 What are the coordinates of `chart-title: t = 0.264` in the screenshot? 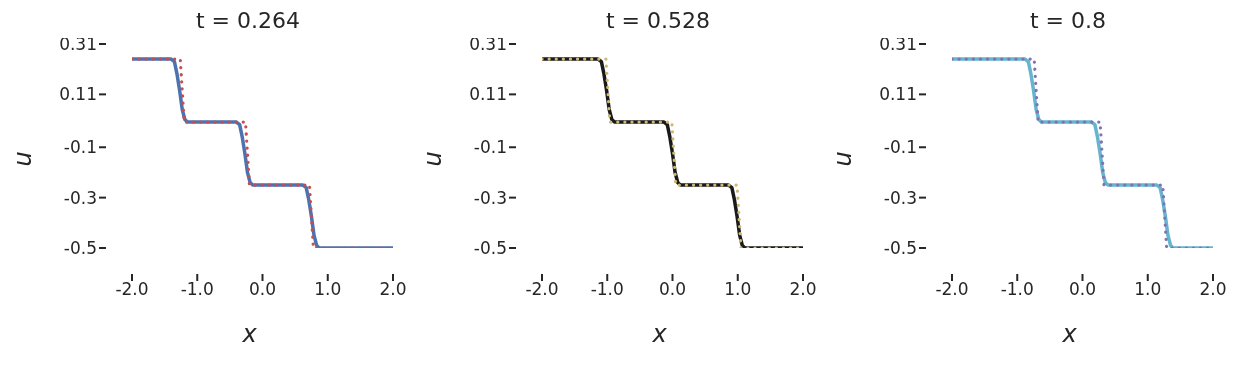 It's located at (248, 20).